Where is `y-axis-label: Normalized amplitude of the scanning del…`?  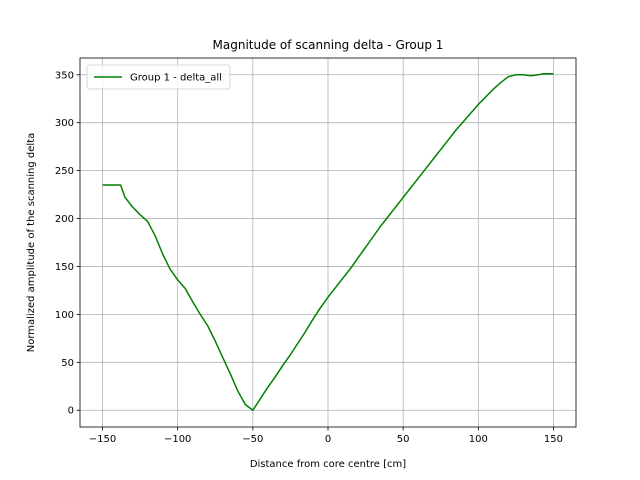 y-axis-label: Normalized amplitude of the scanning del… is located at coordinates (31, 243).